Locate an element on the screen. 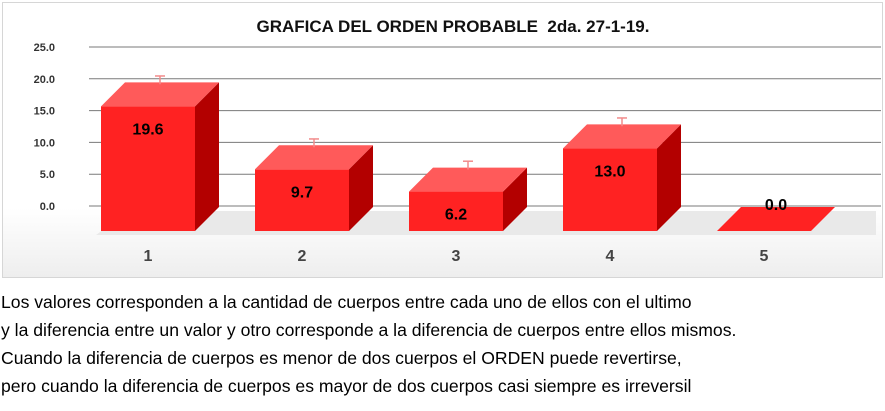 Image resolution: width=885 pixels, height=411 pixels. x-tick-label: 4 is located at coordinates (610, 256).